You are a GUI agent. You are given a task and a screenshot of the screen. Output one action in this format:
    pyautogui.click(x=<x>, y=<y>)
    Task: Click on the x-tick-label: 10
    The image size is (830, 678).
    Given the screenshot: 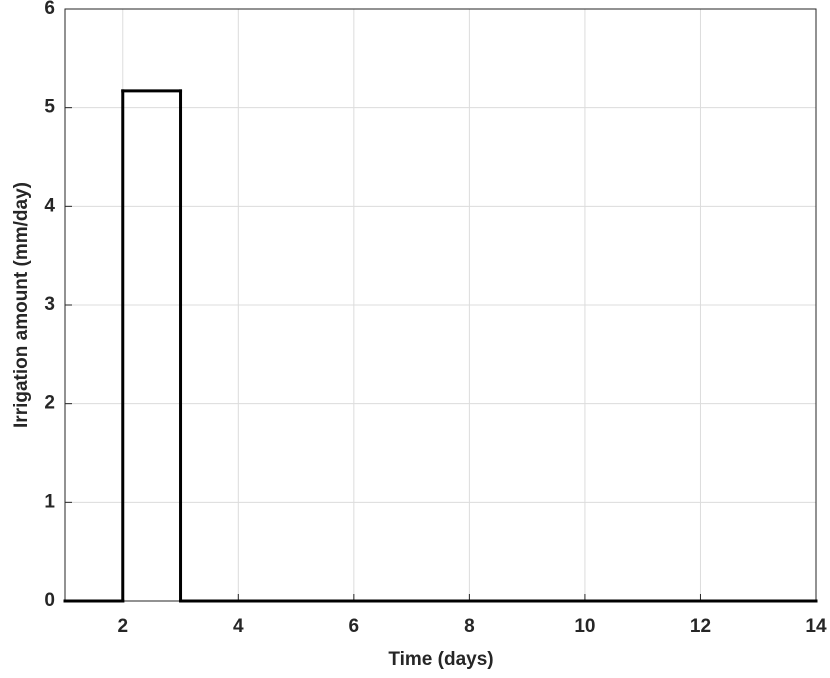 What is the action you would take?
    pyautogui.click(x=584, y=626)
    